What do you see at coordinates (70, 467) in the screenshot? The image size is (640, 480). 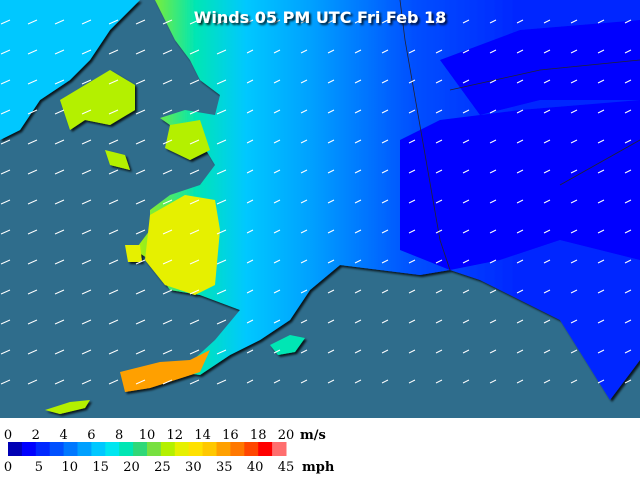 I see `scale-label: 10` at bounding box center [70, 467].